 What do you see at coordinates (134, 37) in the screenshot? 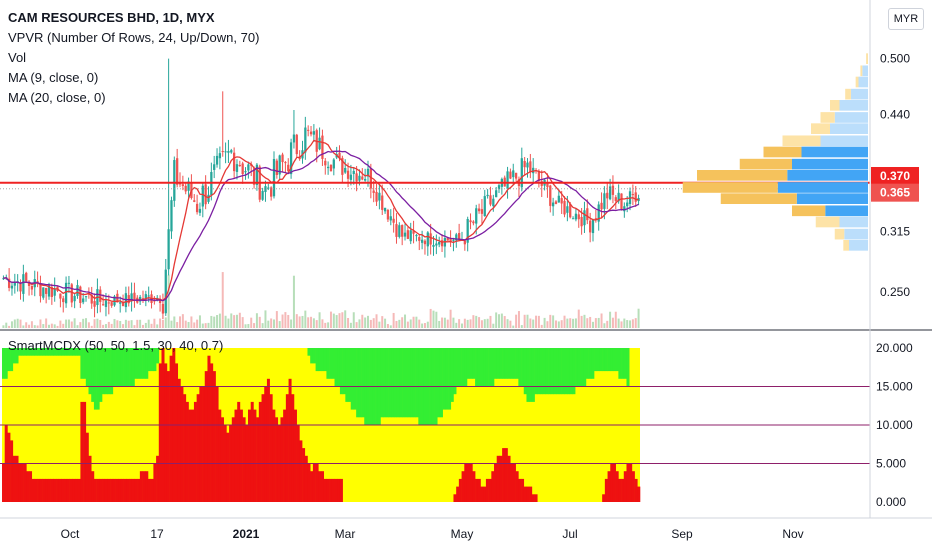
I see `vpvr-legend: VPVR (Number Of Rows, 24, Up/Down, 70)` at bounding box center [134, 37].